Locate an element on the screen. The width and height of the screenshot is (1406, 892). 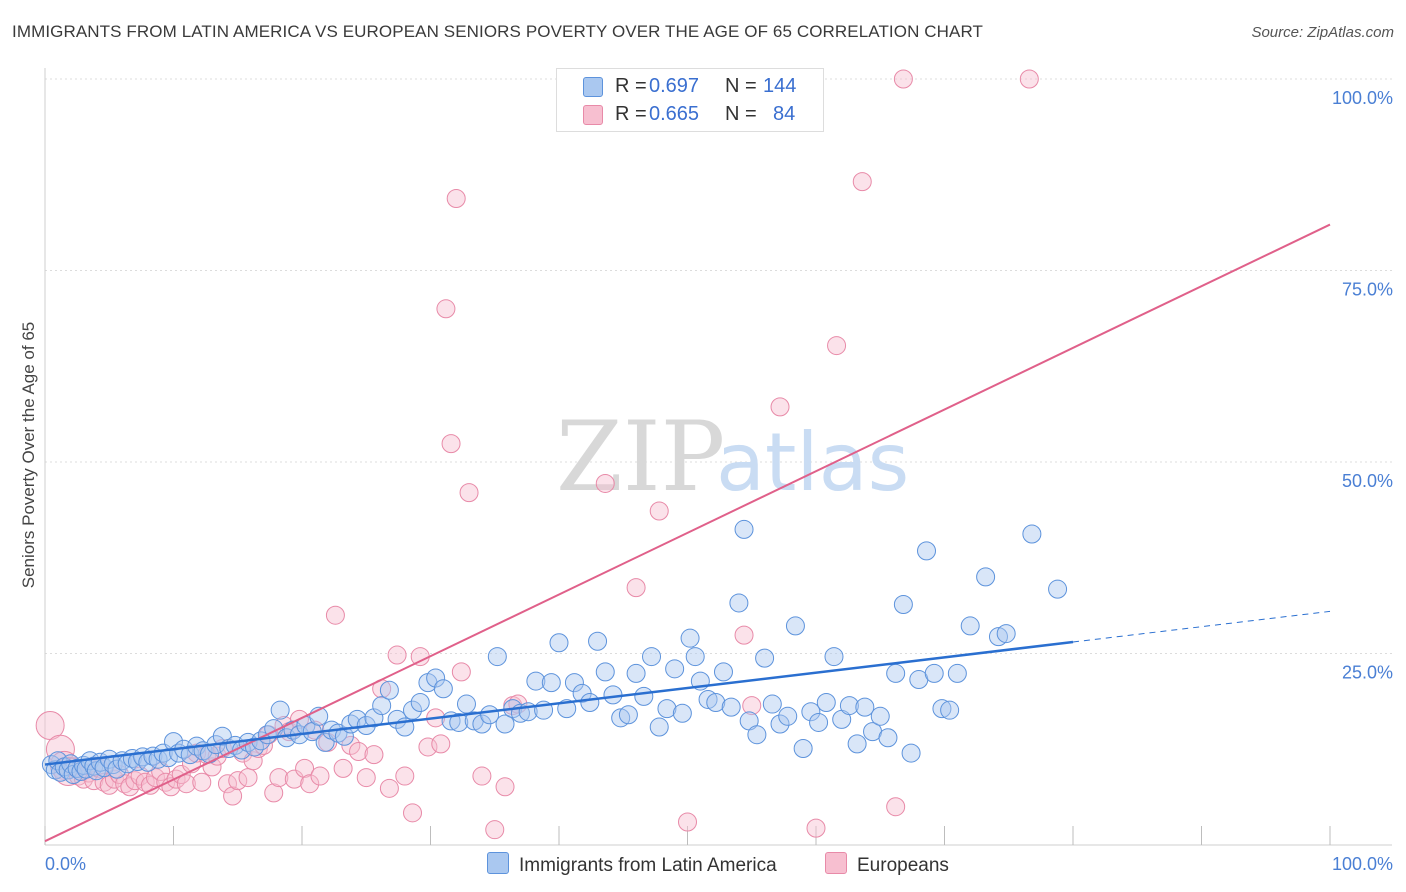
source-text: Source: ZipAtlas.com is located at coordinates (1322, 32).